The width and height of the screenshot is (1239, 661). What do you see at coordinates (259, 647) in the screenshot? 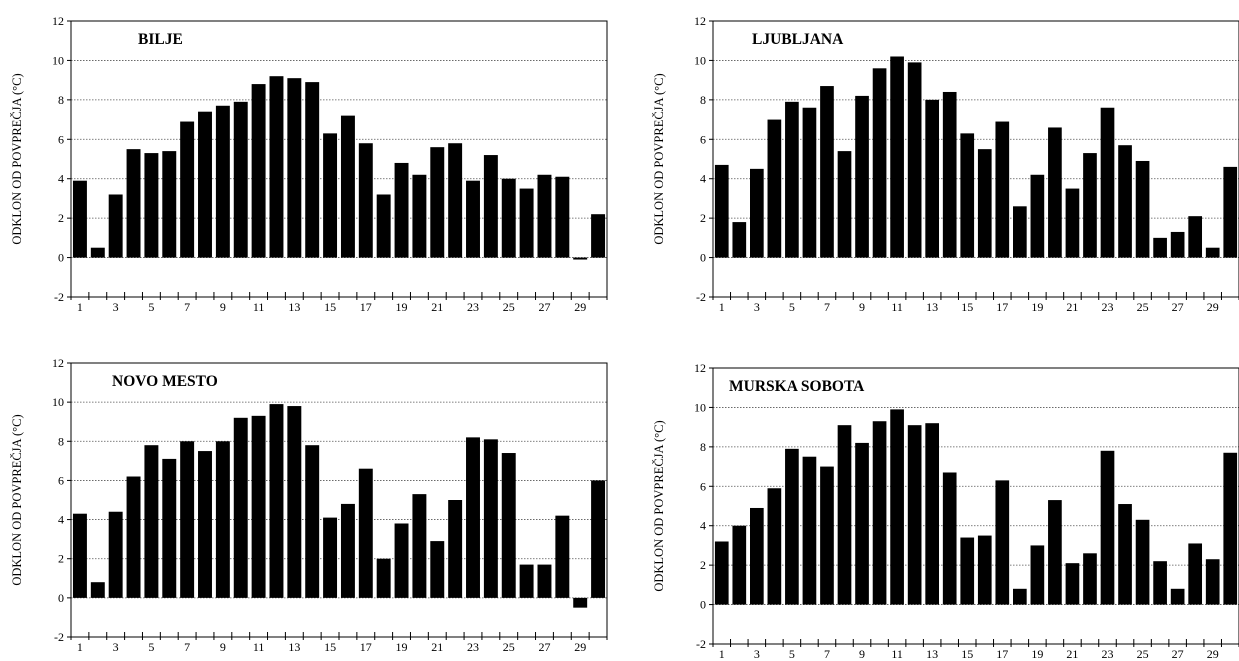
I see `x-tick-label: 11` at bounding box center [259, 647].